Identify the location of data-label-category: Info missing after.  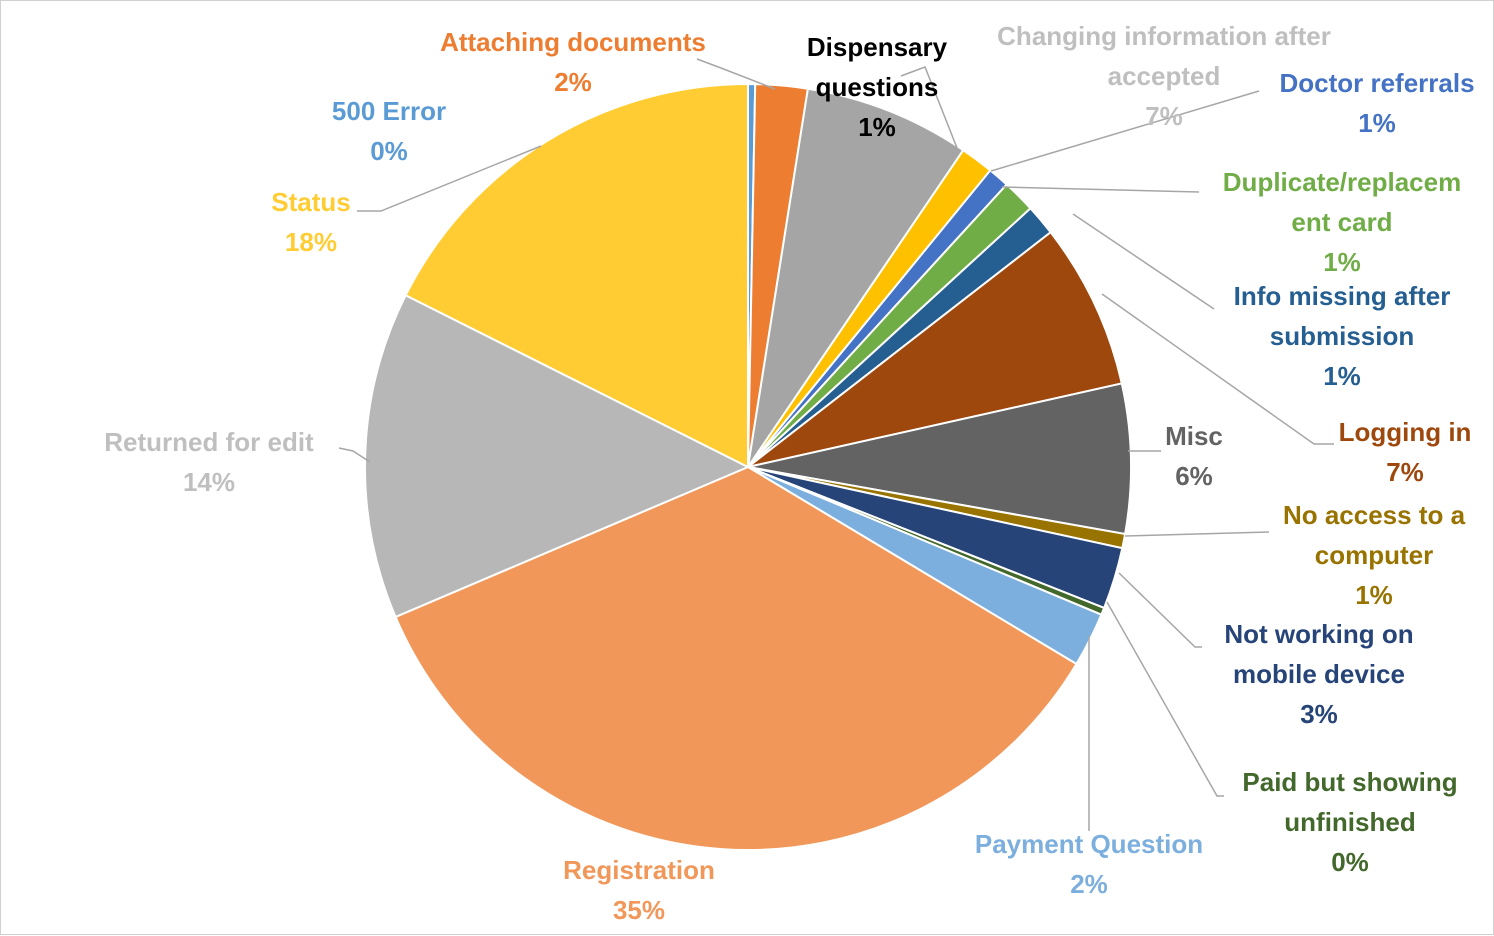
(1342, 296).